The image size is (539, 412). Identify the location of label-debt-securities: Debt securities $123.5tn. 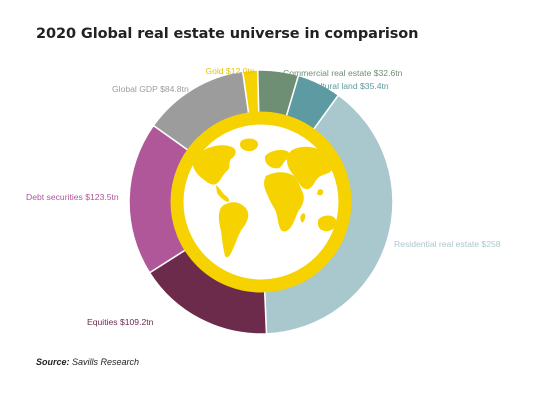
(72, 197).